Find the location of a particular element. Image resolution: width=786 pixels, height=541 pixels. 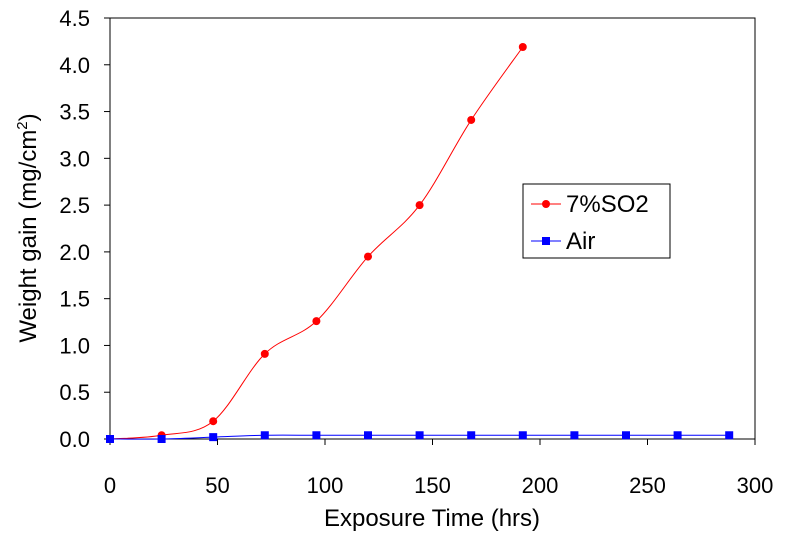

x-tick-label: 300 is located at coordinates (755, 485).